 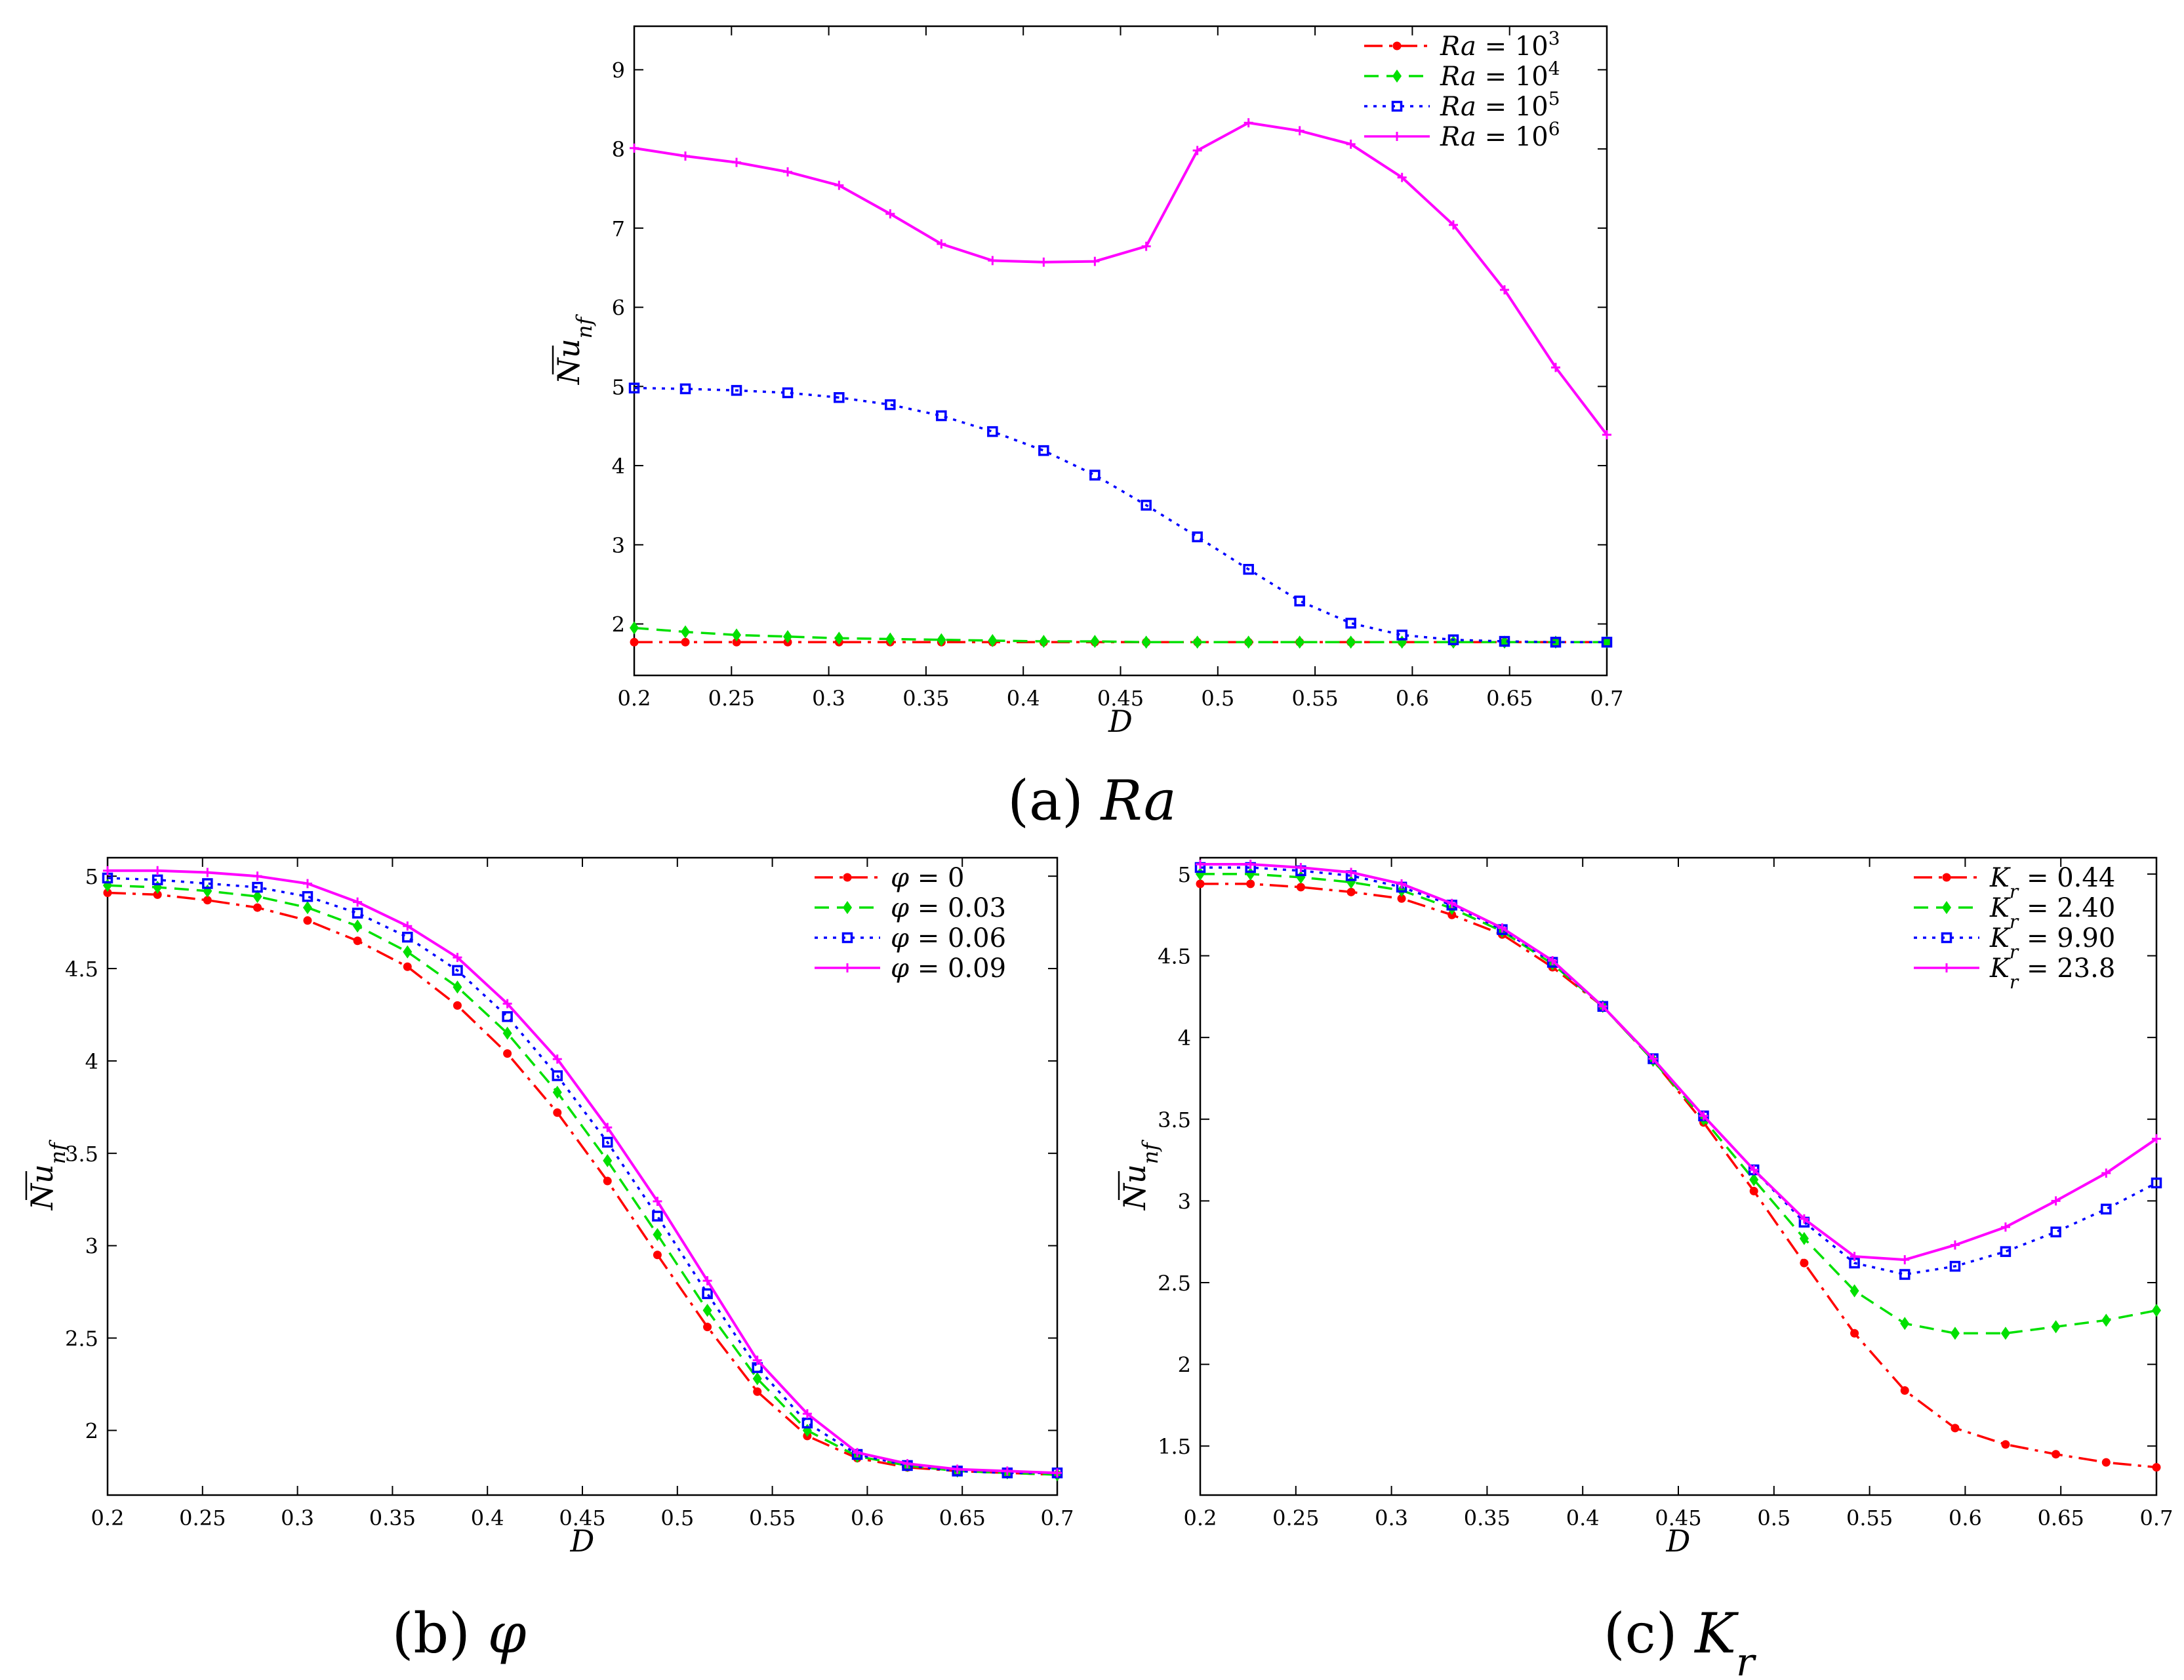 What do you see at coordinates (1200, 1518) in the screenshot?
I see `x-tick-label: 0.2` at bounding box center [1200, 1518].